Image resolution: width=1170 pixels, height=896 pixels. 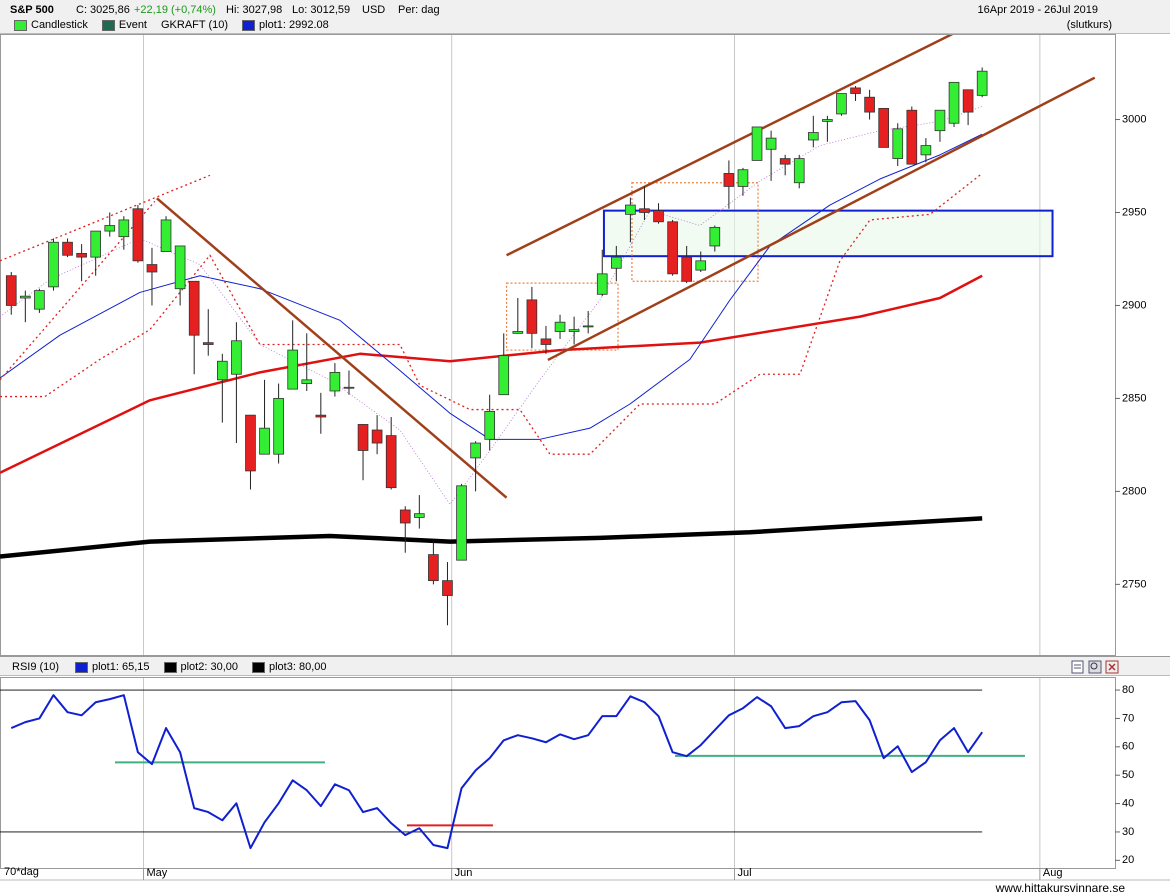 What do you see at coordinates (496, 772) in the screenshot?
I see `rsi-line` at bounding box center [496, 772].